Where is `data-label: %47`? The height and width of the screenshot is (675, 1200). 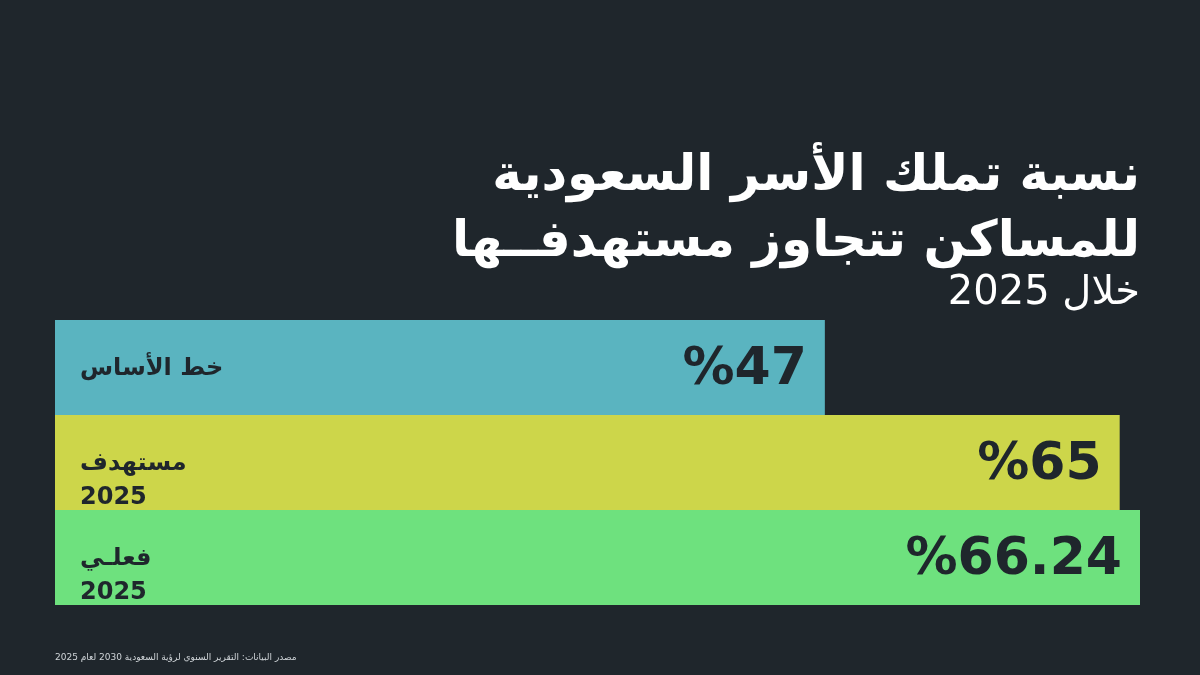 data-label: %47 is located at coordinates (744, 365).